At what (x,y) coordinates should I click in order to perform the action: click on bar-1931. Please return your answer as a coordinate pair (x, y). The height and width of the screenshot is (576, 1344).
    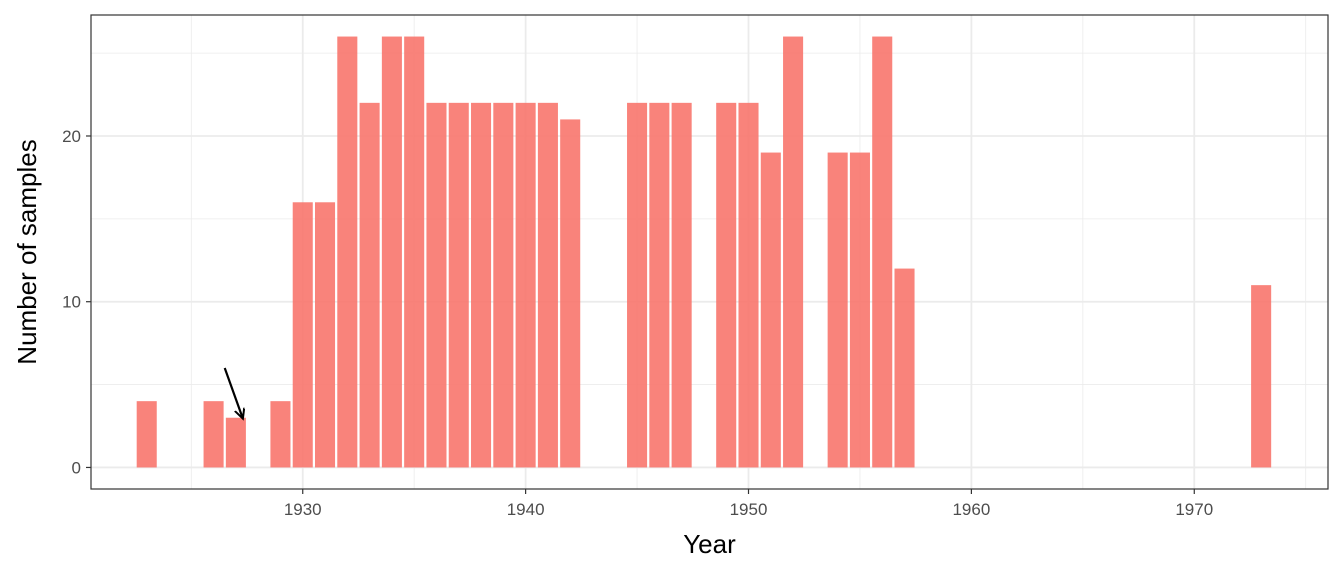
    Looking at the image, I should click on (325, 335).